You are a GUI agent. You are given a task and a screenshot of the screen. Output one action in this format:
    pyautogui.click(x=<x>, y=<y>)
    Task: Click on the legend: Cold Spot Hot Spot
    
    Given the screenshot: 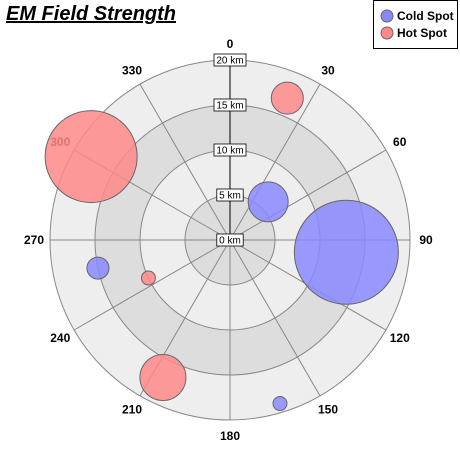 What is the action you would take?
    pyautogui.click(x=415, y=24)
    